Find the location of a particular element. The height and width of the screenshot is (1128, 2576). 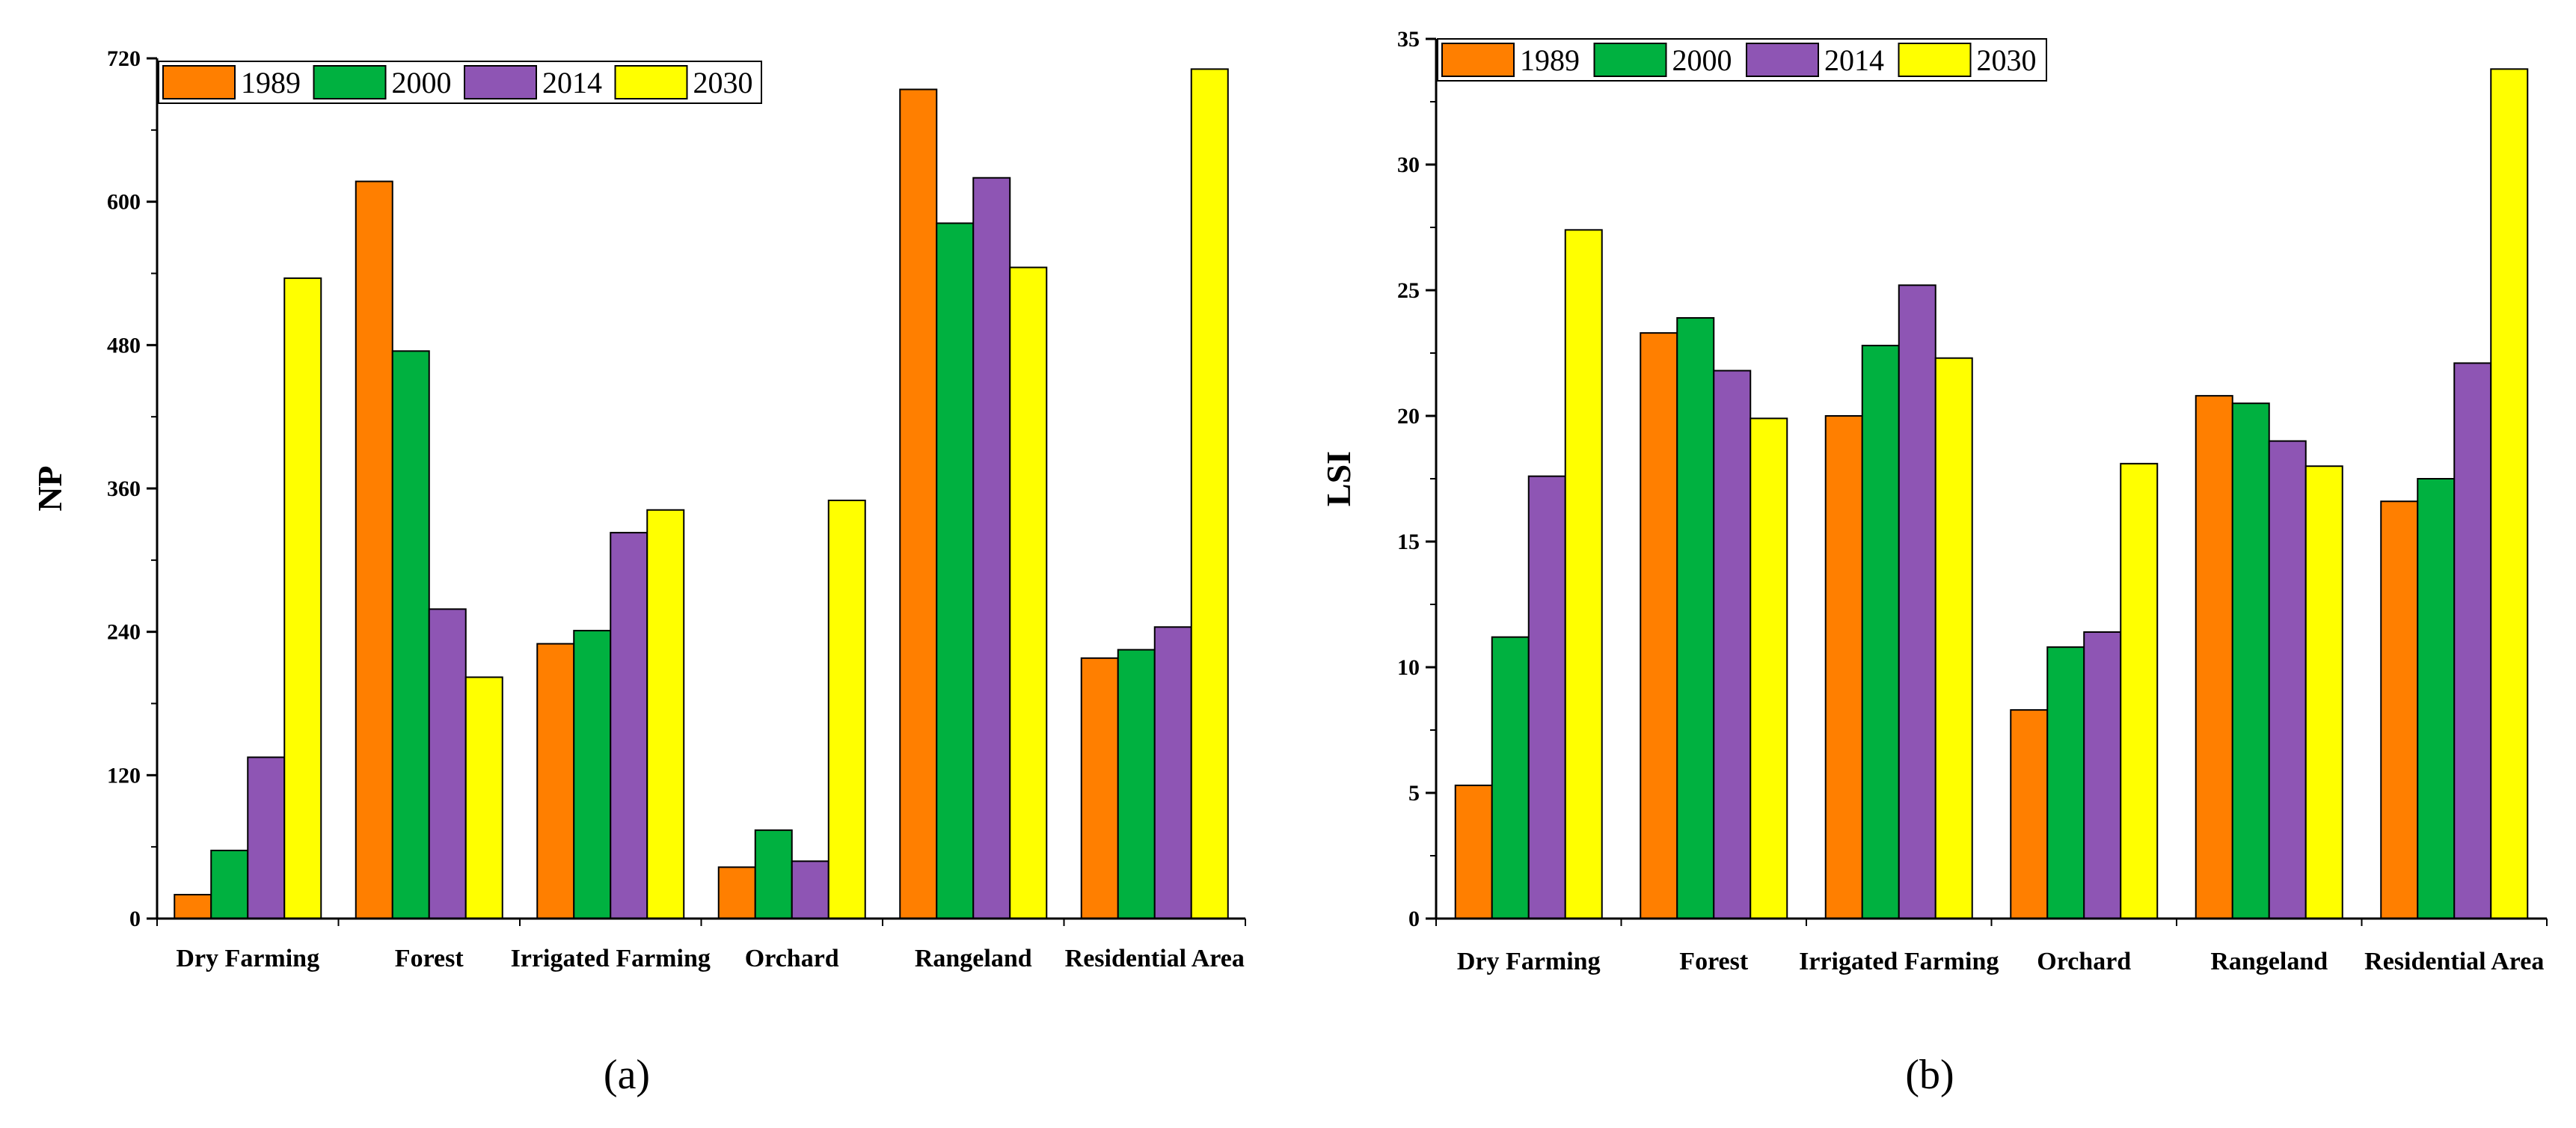

y-tick-label: 480 is located at coordinates (124, 346).